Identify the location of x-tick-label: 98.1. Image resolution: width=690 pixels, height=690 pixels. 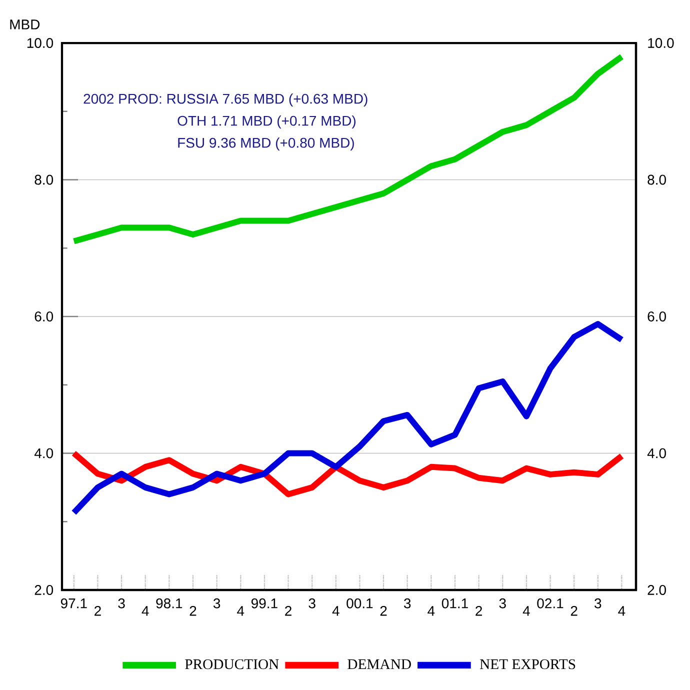
(169, 603).